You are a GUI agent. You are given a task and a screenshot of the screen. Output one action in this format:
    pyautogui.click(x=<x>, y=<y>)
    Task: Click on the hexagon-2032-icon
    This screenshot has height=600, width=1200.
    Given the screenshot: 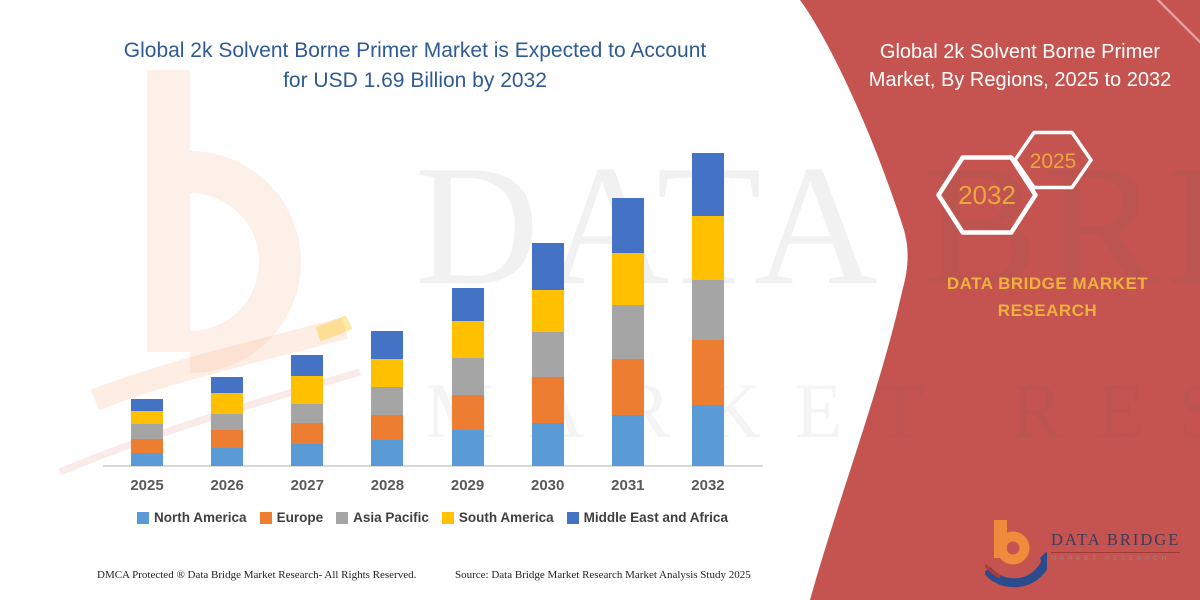 What is the action you would take?
    pyautogui.click(x=987, y=195)
    